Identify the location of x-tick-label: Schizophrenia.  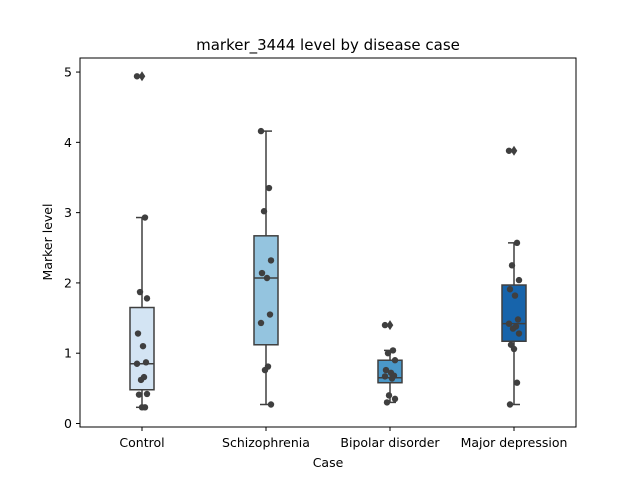
(266, 442).